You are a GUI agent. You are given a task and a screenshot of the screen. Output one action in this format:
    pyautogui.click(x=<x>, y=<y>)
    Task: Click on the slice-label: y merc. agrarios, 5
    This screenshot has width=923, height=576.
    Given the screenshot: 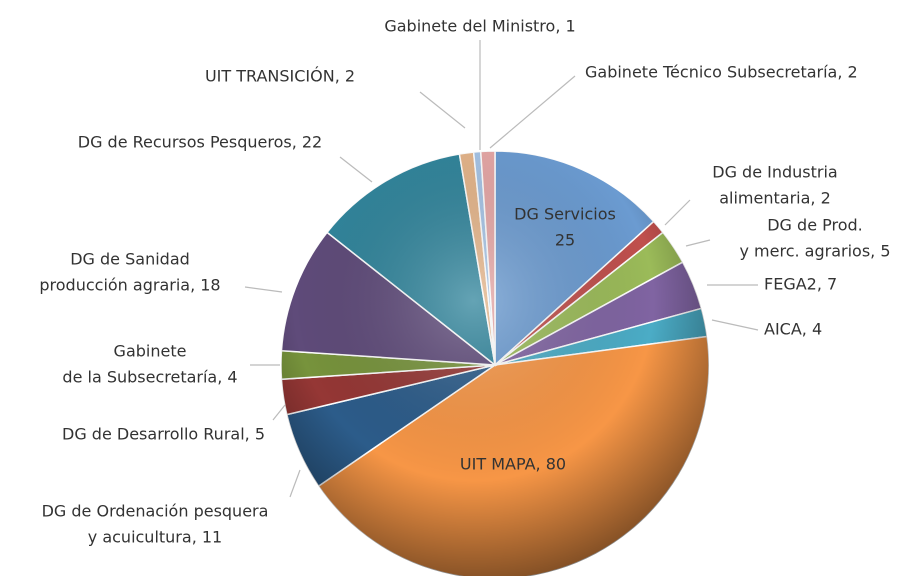 What is the action you would take?
    pyautogui.click(x=814, y=251)
    